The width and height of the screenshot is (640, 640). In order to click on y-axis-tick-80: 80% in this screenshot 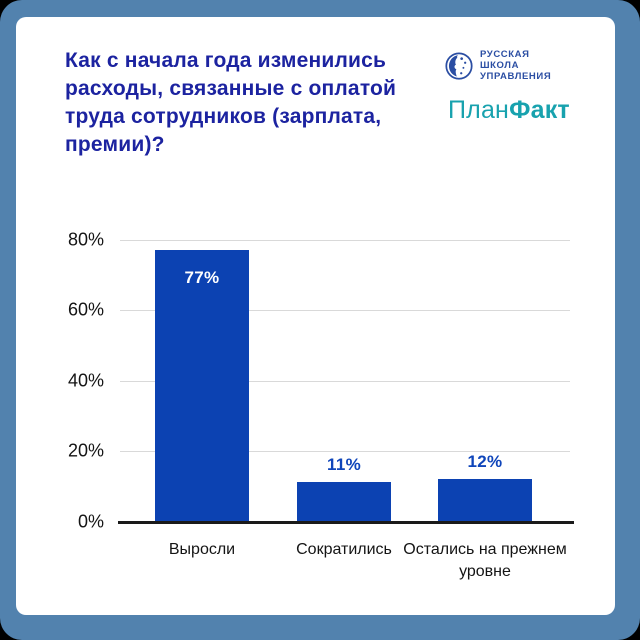, I will do `click(85, 239)`.